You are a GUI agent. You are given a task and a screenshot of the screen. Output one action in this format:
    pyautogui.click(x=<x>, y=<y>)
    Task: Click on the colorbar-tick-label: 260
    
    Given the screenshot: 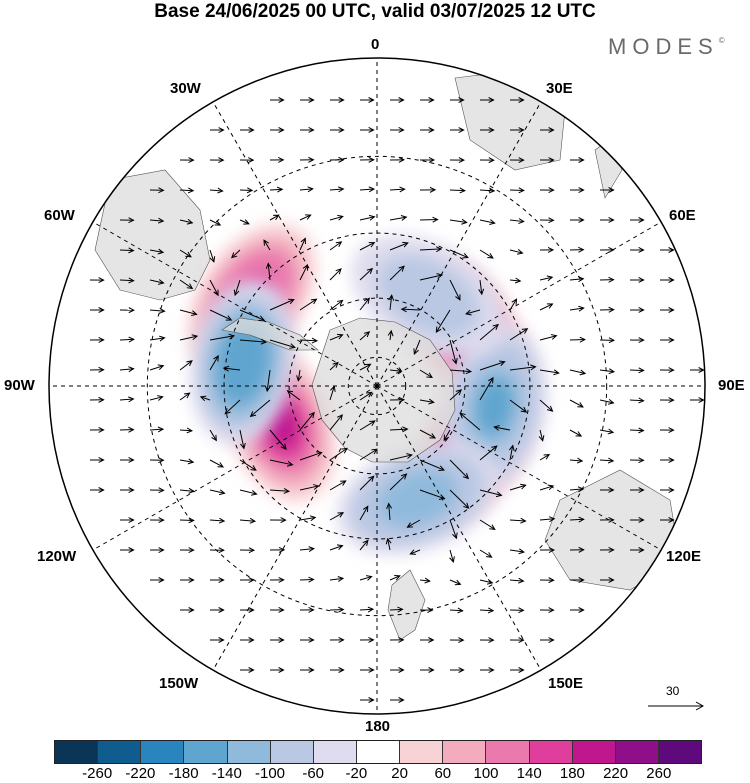 What is the action you would take?
    pyautogui.click(x=659, y=773)
    